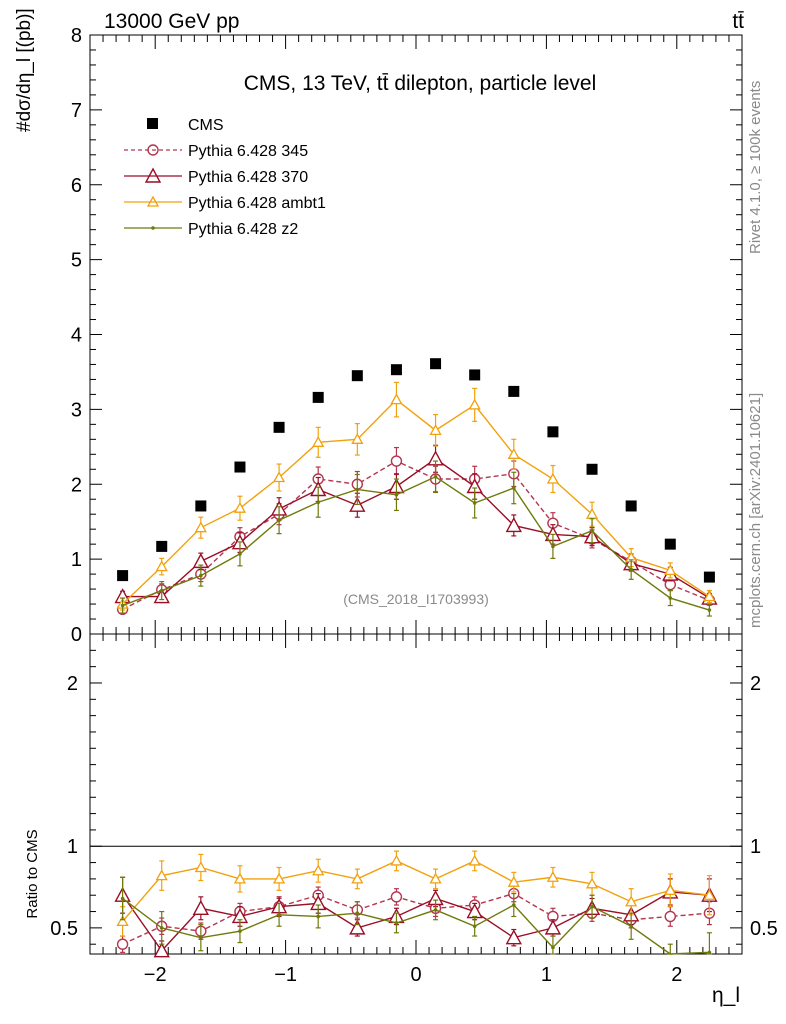 The image size is (786, 1024). What do you see at coordinates (248, 151) in the screenshot?
I see `legend-345-label: Pythia 6.428 345` at bounding box center [248, 151].